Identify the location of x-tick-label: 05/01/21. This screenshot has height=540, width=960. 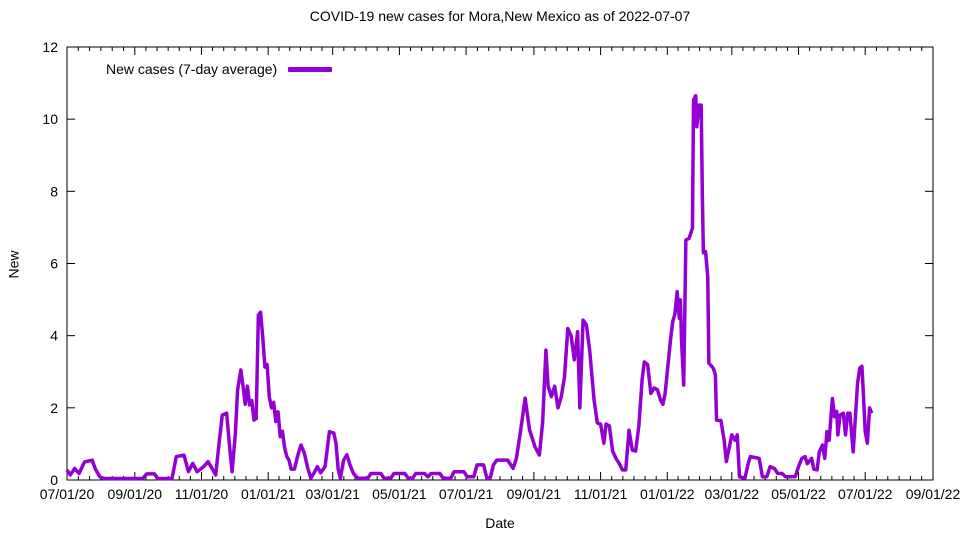
(399, 494).